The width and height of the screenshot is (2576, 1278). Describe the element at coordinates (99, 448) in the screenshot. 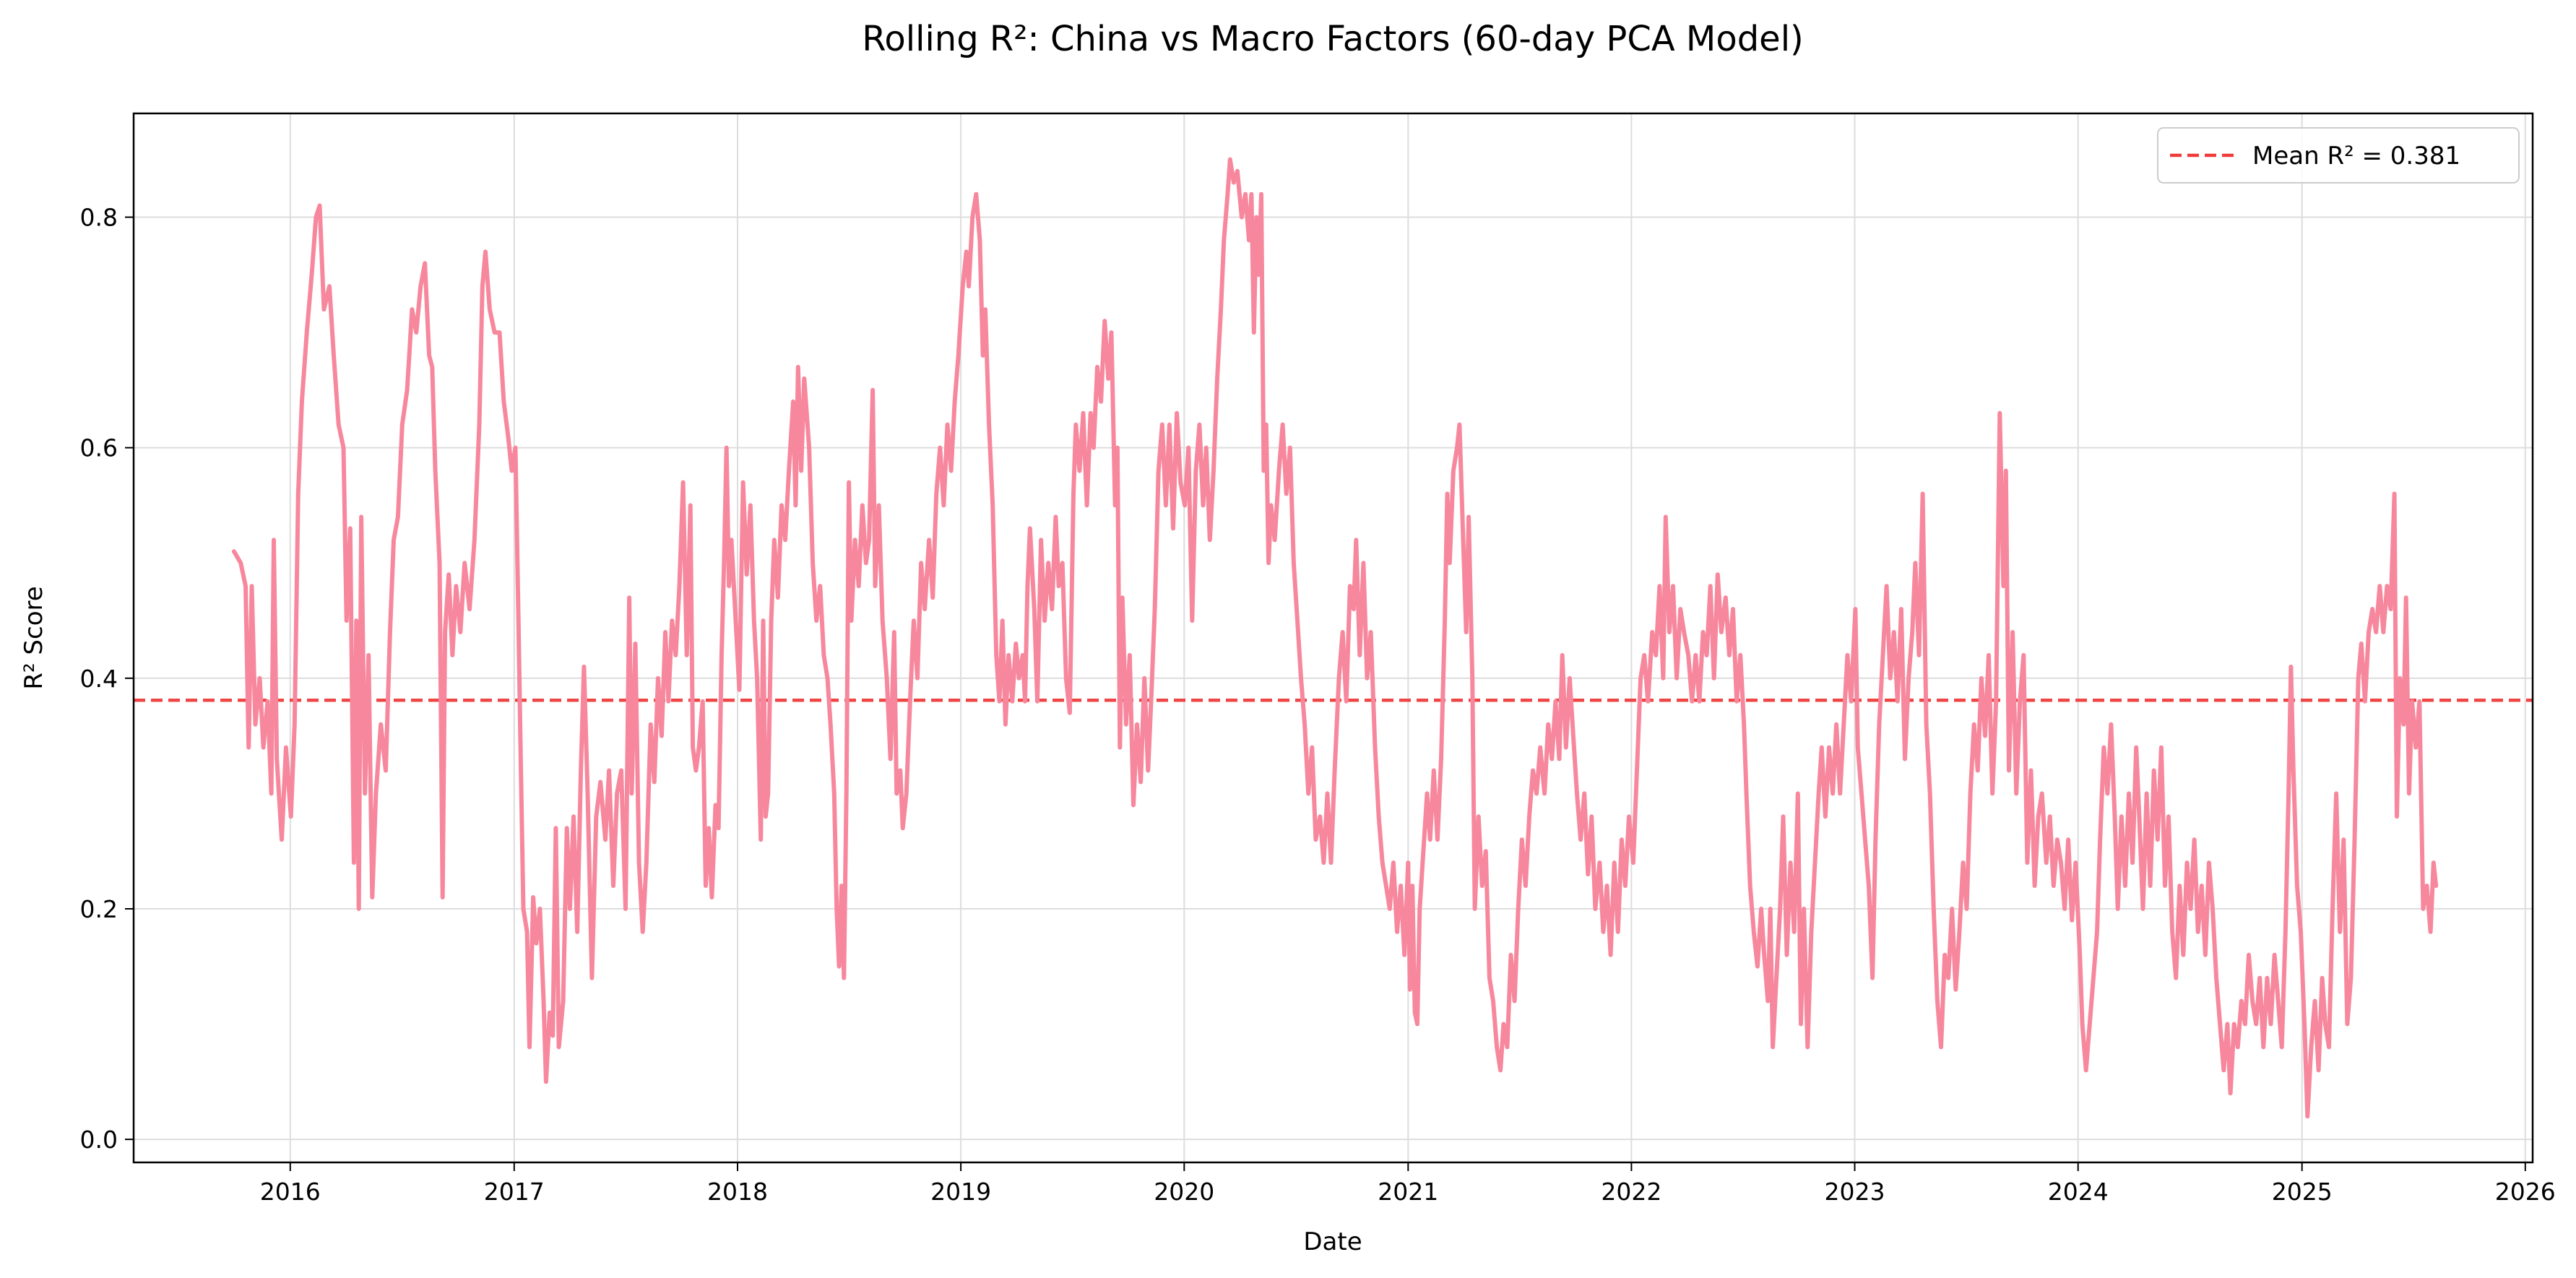

I see `y-tick-label: 0.6` at that location.